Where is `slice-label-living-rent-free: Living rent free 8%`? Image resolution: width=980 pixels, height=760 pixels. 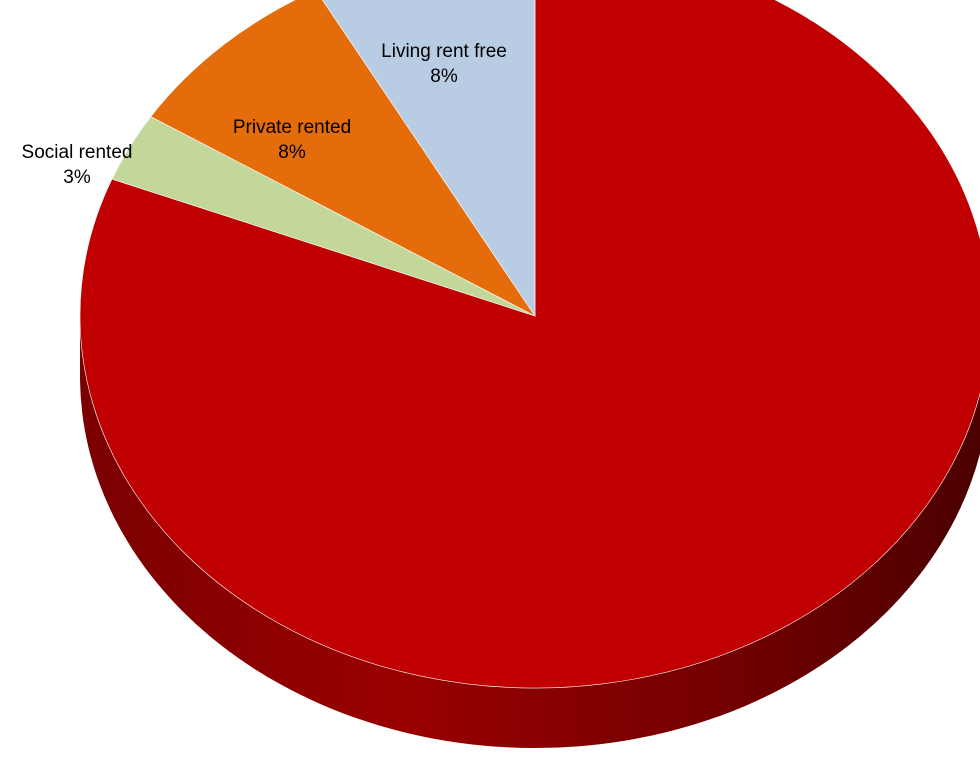
slice-label-living-rent-free: Living rent free 8% is located at coordinates (444, 64).